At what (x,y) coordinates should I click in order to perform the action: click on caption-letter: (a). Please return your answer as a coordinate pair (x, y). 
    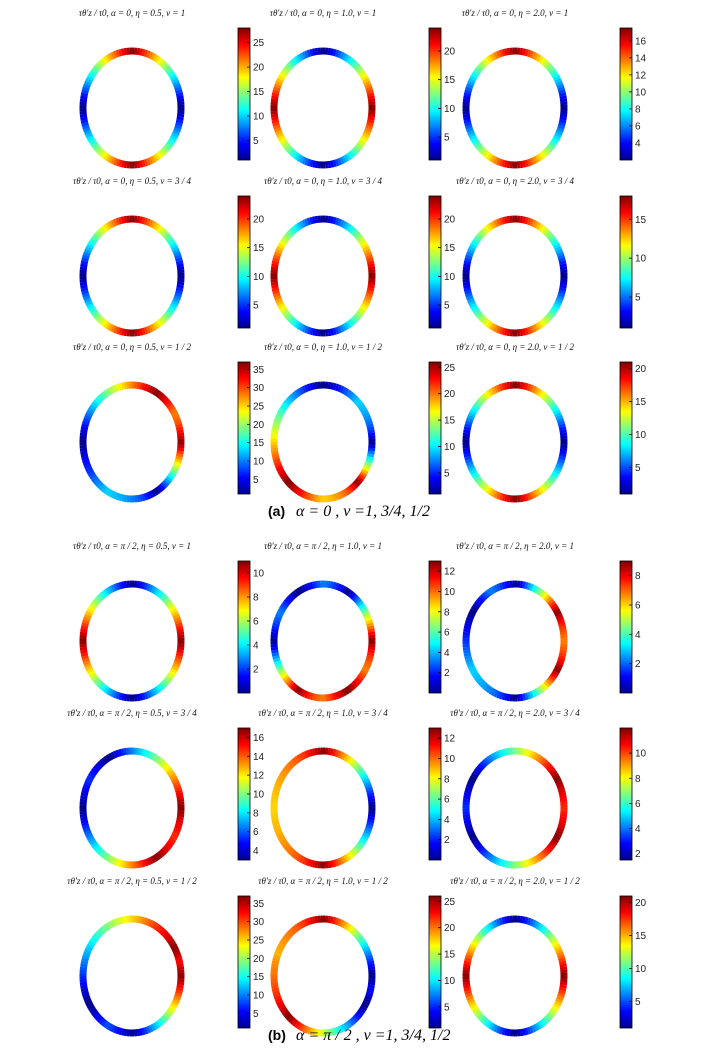
    Looking at the image, I should click on (276, 511).